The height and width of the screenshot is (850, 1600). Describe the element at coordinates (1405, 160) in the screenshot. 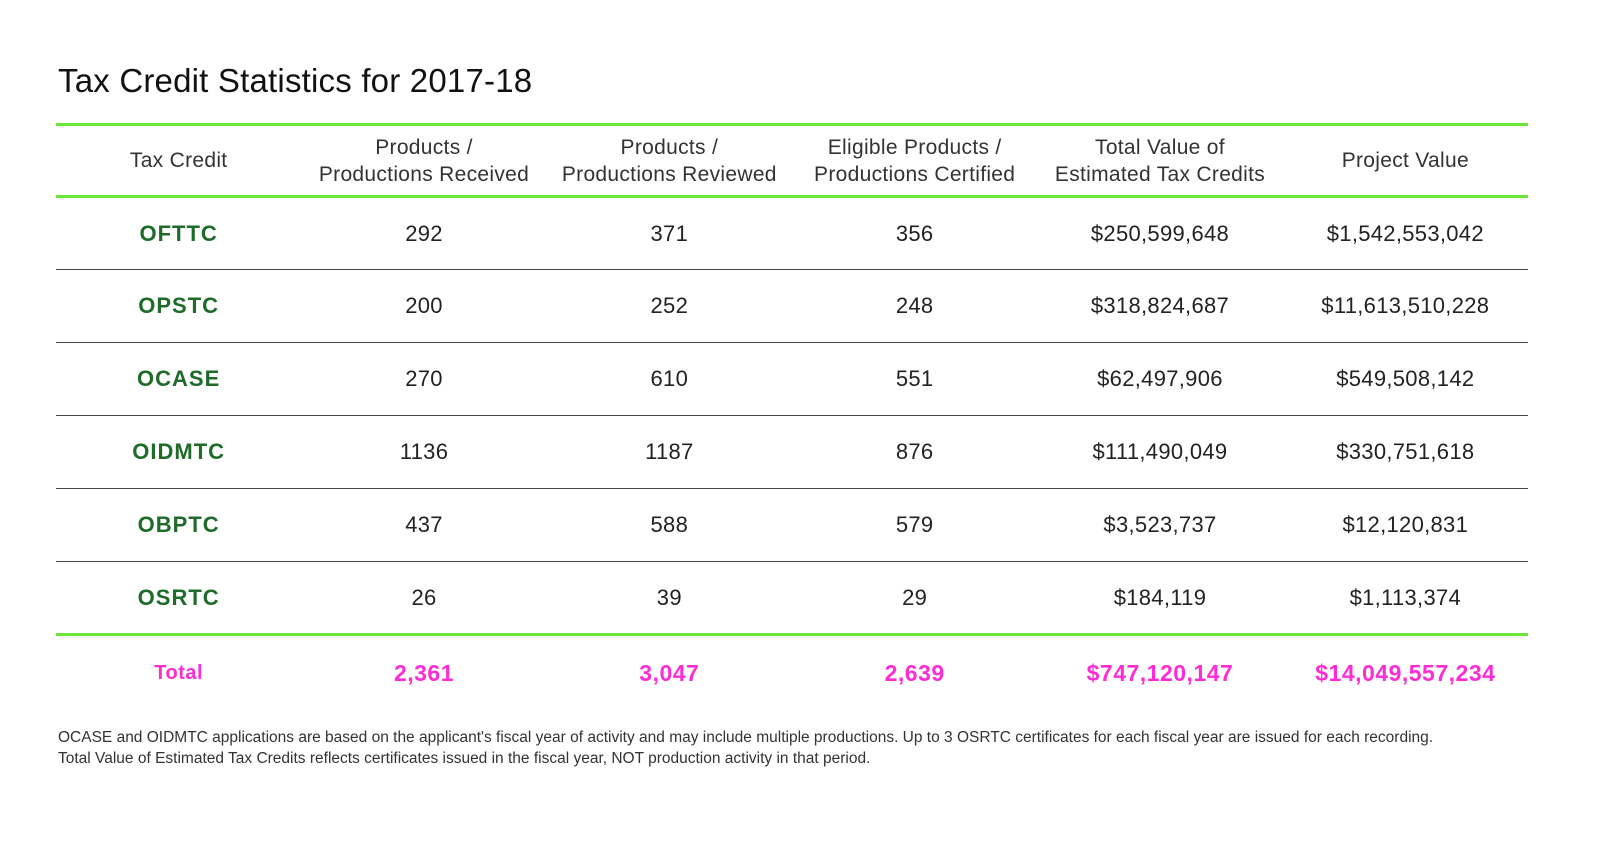

I see `header-project-value: Project Value` at that location.